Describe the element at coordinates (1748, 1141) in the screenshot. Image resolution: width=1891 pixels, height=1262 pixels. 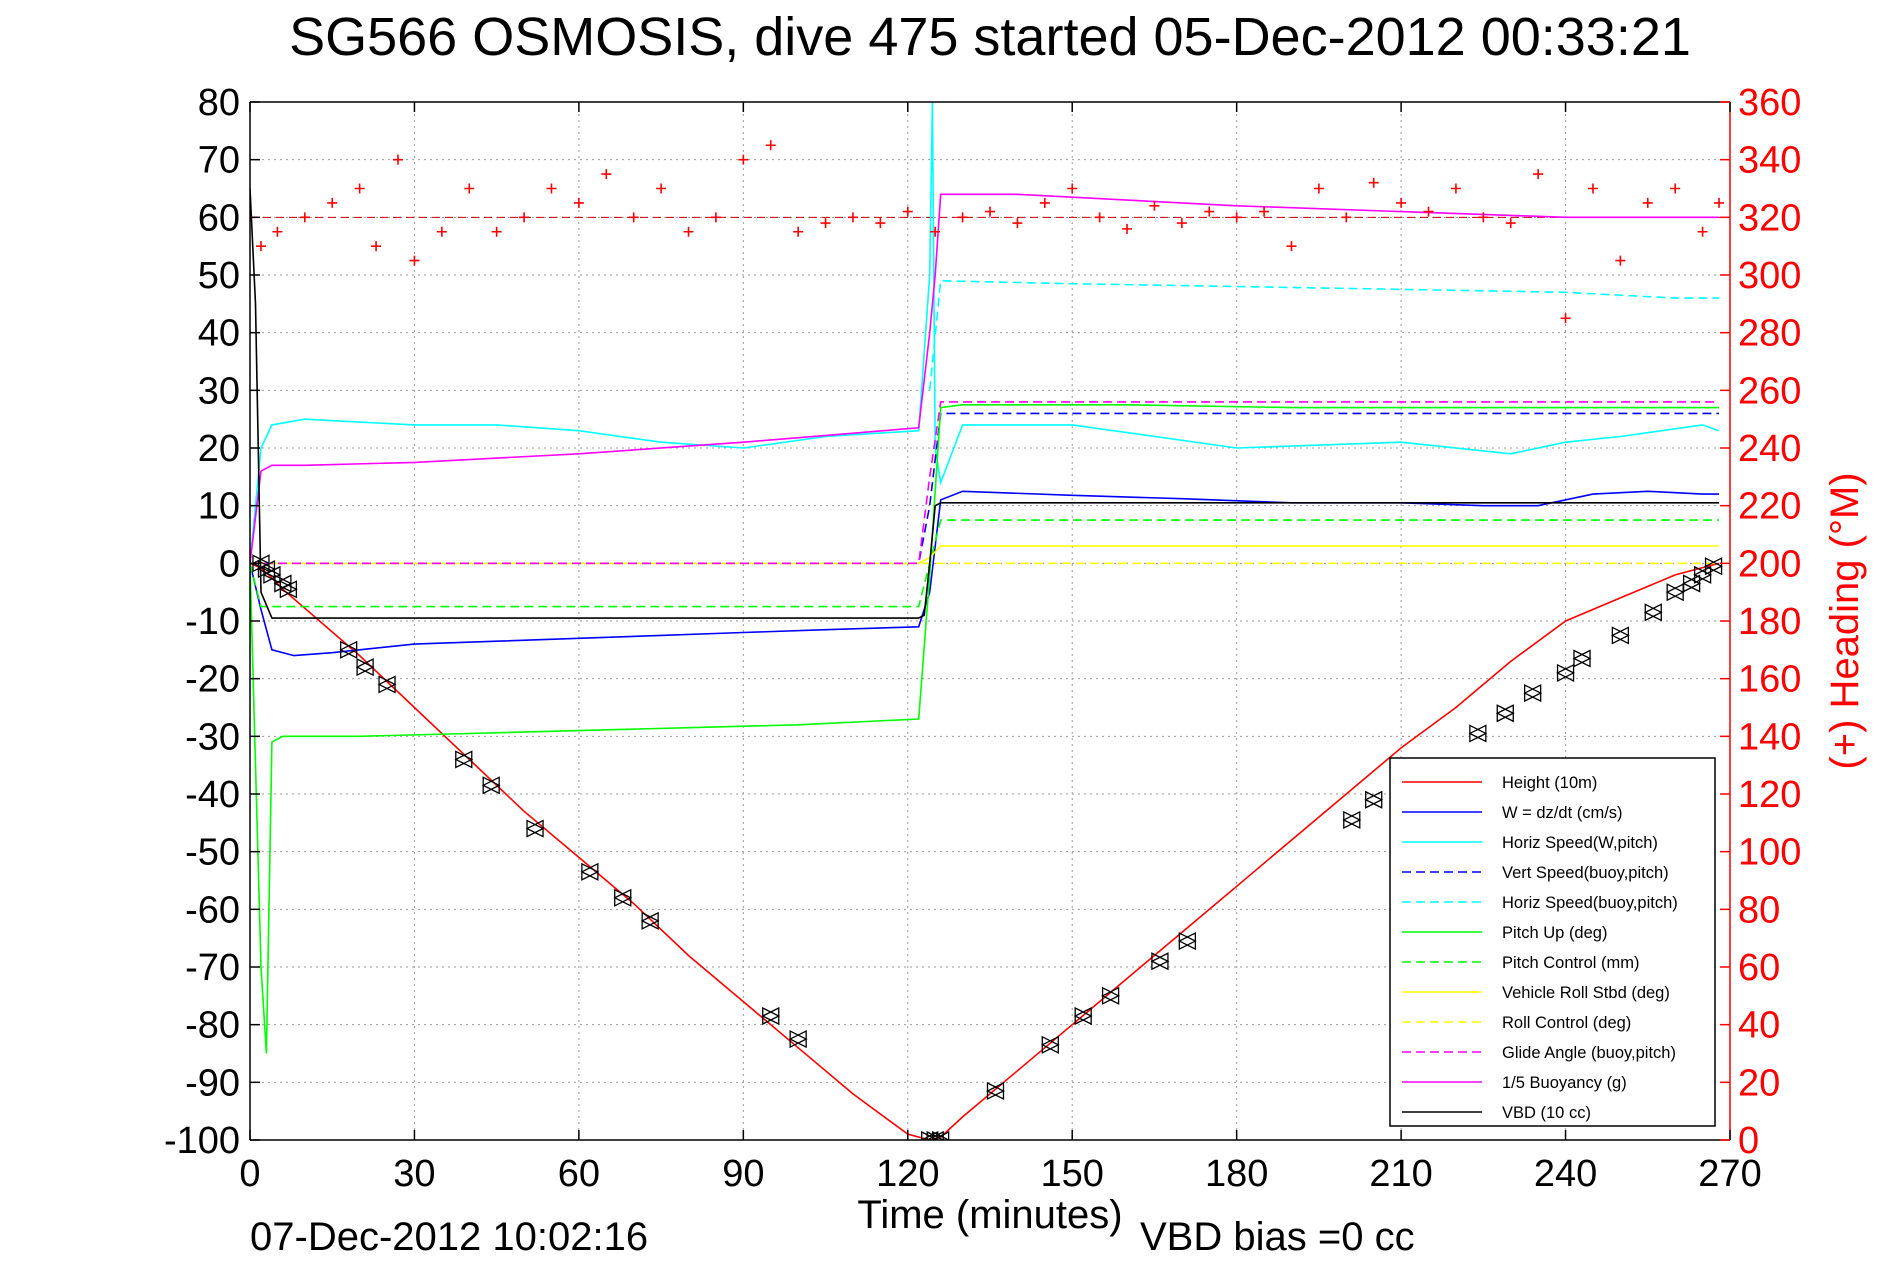
I see `y-right-tick-label: 0` at that location.